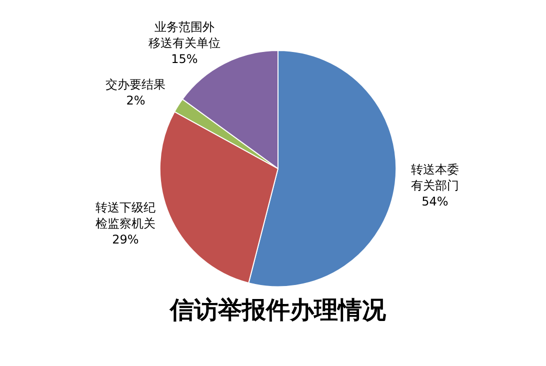 Image resolution: width=546 pixels, height=366 pixels. What do you see at coordinates (434, 177) in the screenshot?
I see `slice-label: 转送本委有关部门` at bounding box center [434, 177].